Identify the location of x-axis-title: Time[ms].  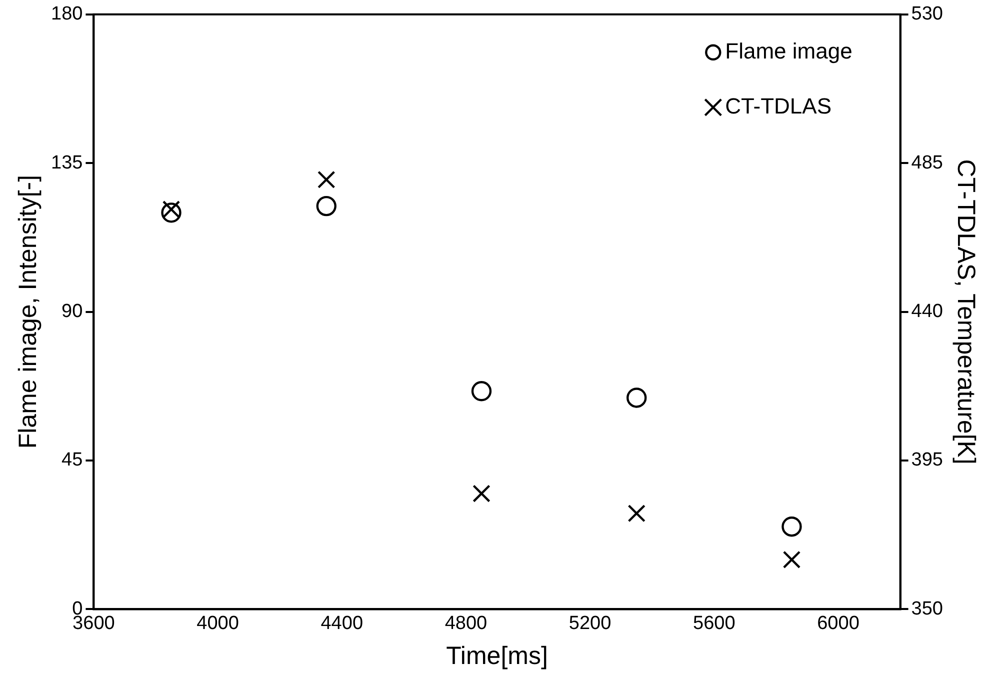
(497, 656).